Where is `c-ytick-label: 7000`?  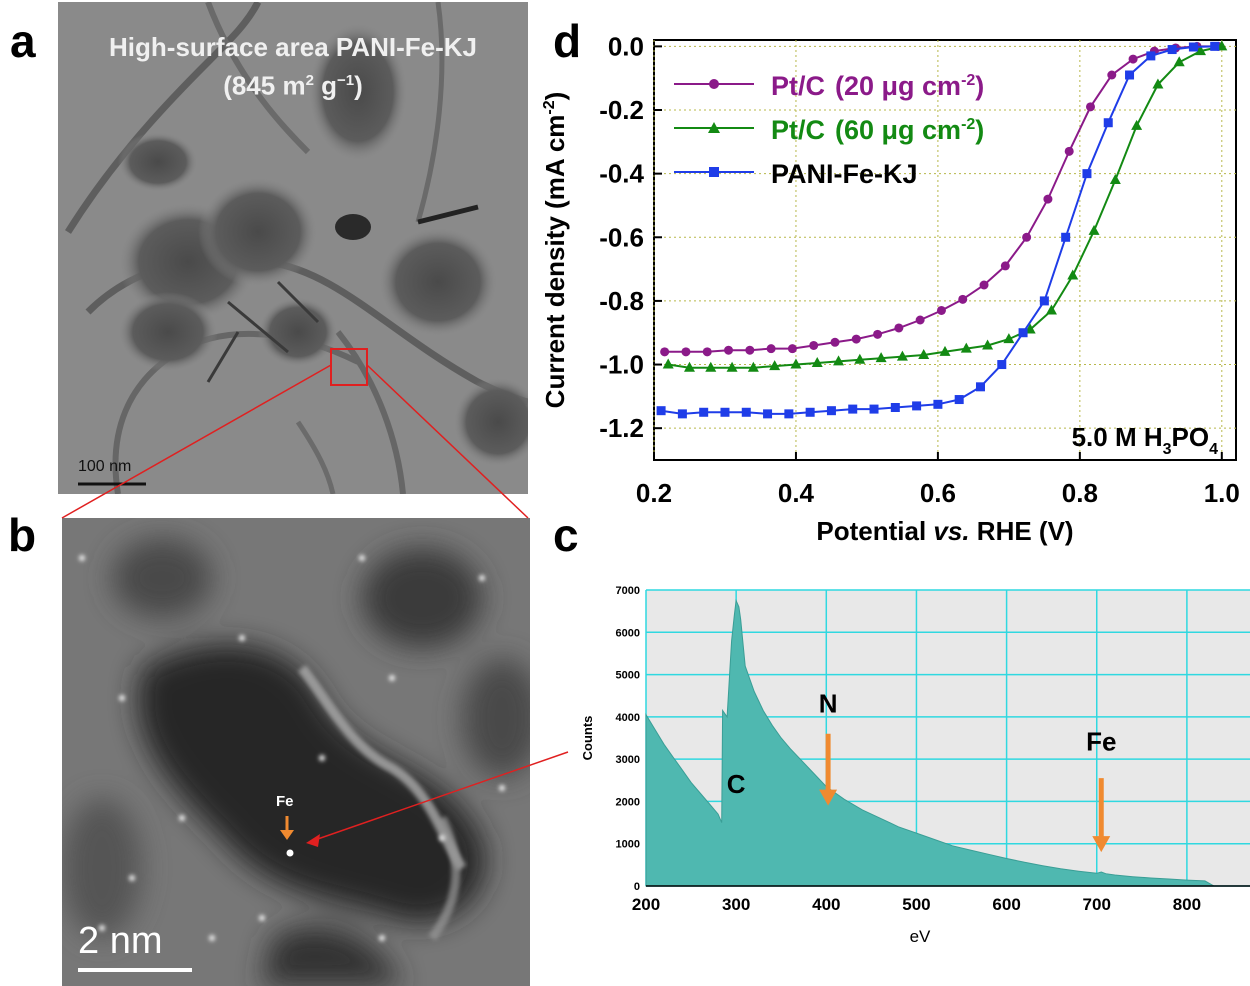 c-ytick-label: 7000 is located at coordinates (628, 591).